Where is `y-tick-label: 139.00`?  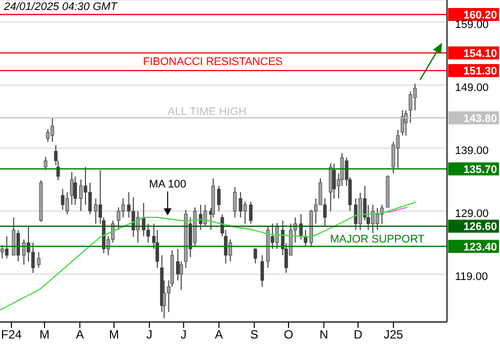 y-tick-label: 139.00 is located at coordinates (472, 150).